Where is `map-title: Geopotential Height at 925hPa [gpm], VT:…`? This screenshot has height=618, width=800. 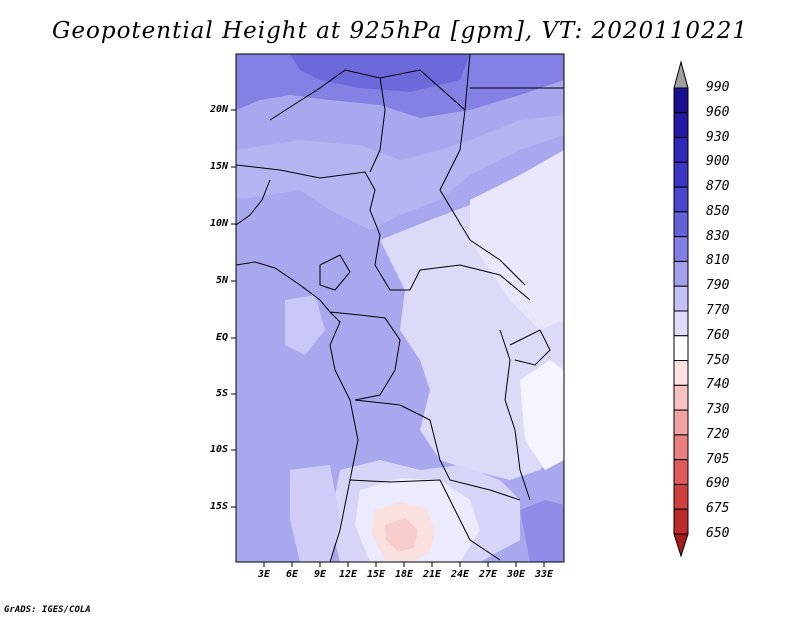 map-title: Geopotential Height at 925hPa [gpm], VT:… is located at coordinates (400, 31).